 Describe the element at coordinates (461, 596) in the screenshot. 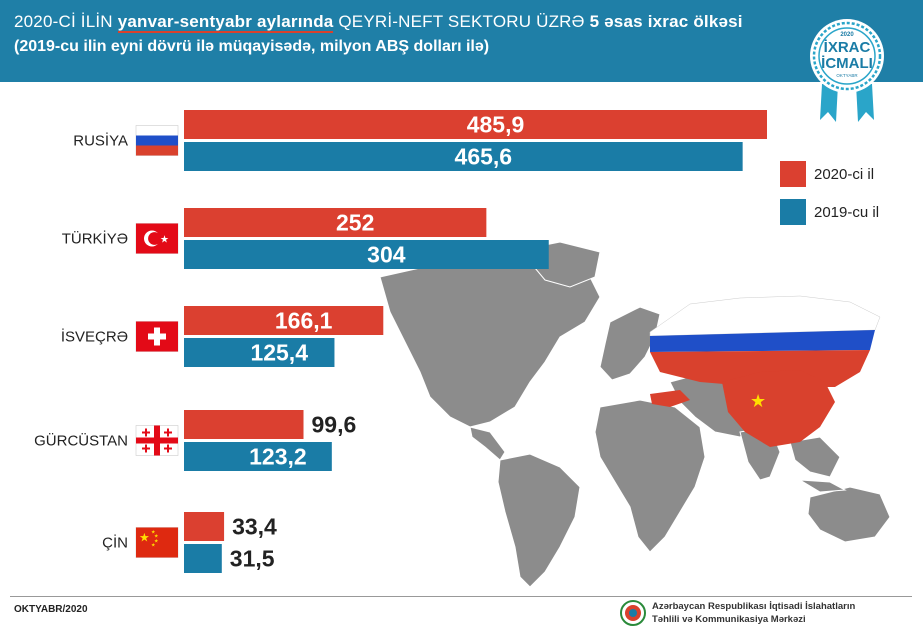

I see `footer-divider` at that location.